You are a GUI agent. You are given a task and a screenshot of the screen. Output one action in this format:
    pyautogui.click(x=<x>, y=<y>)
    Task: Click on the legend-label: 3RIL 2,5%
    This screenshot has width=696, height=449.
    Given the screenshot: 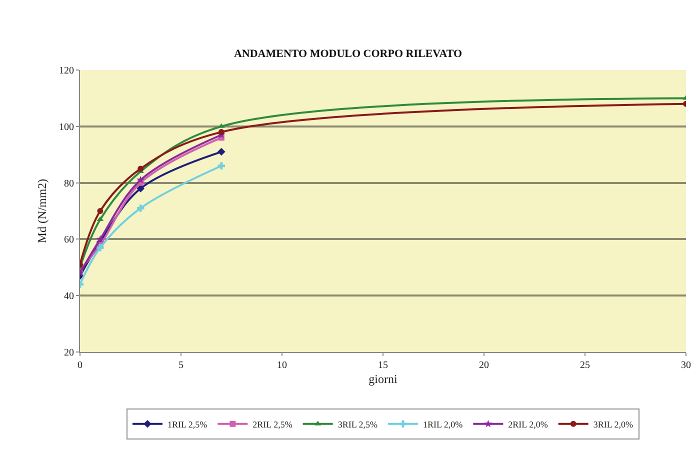 What is the action you would take?
    pyautogui.click(x=358, y=424)
    